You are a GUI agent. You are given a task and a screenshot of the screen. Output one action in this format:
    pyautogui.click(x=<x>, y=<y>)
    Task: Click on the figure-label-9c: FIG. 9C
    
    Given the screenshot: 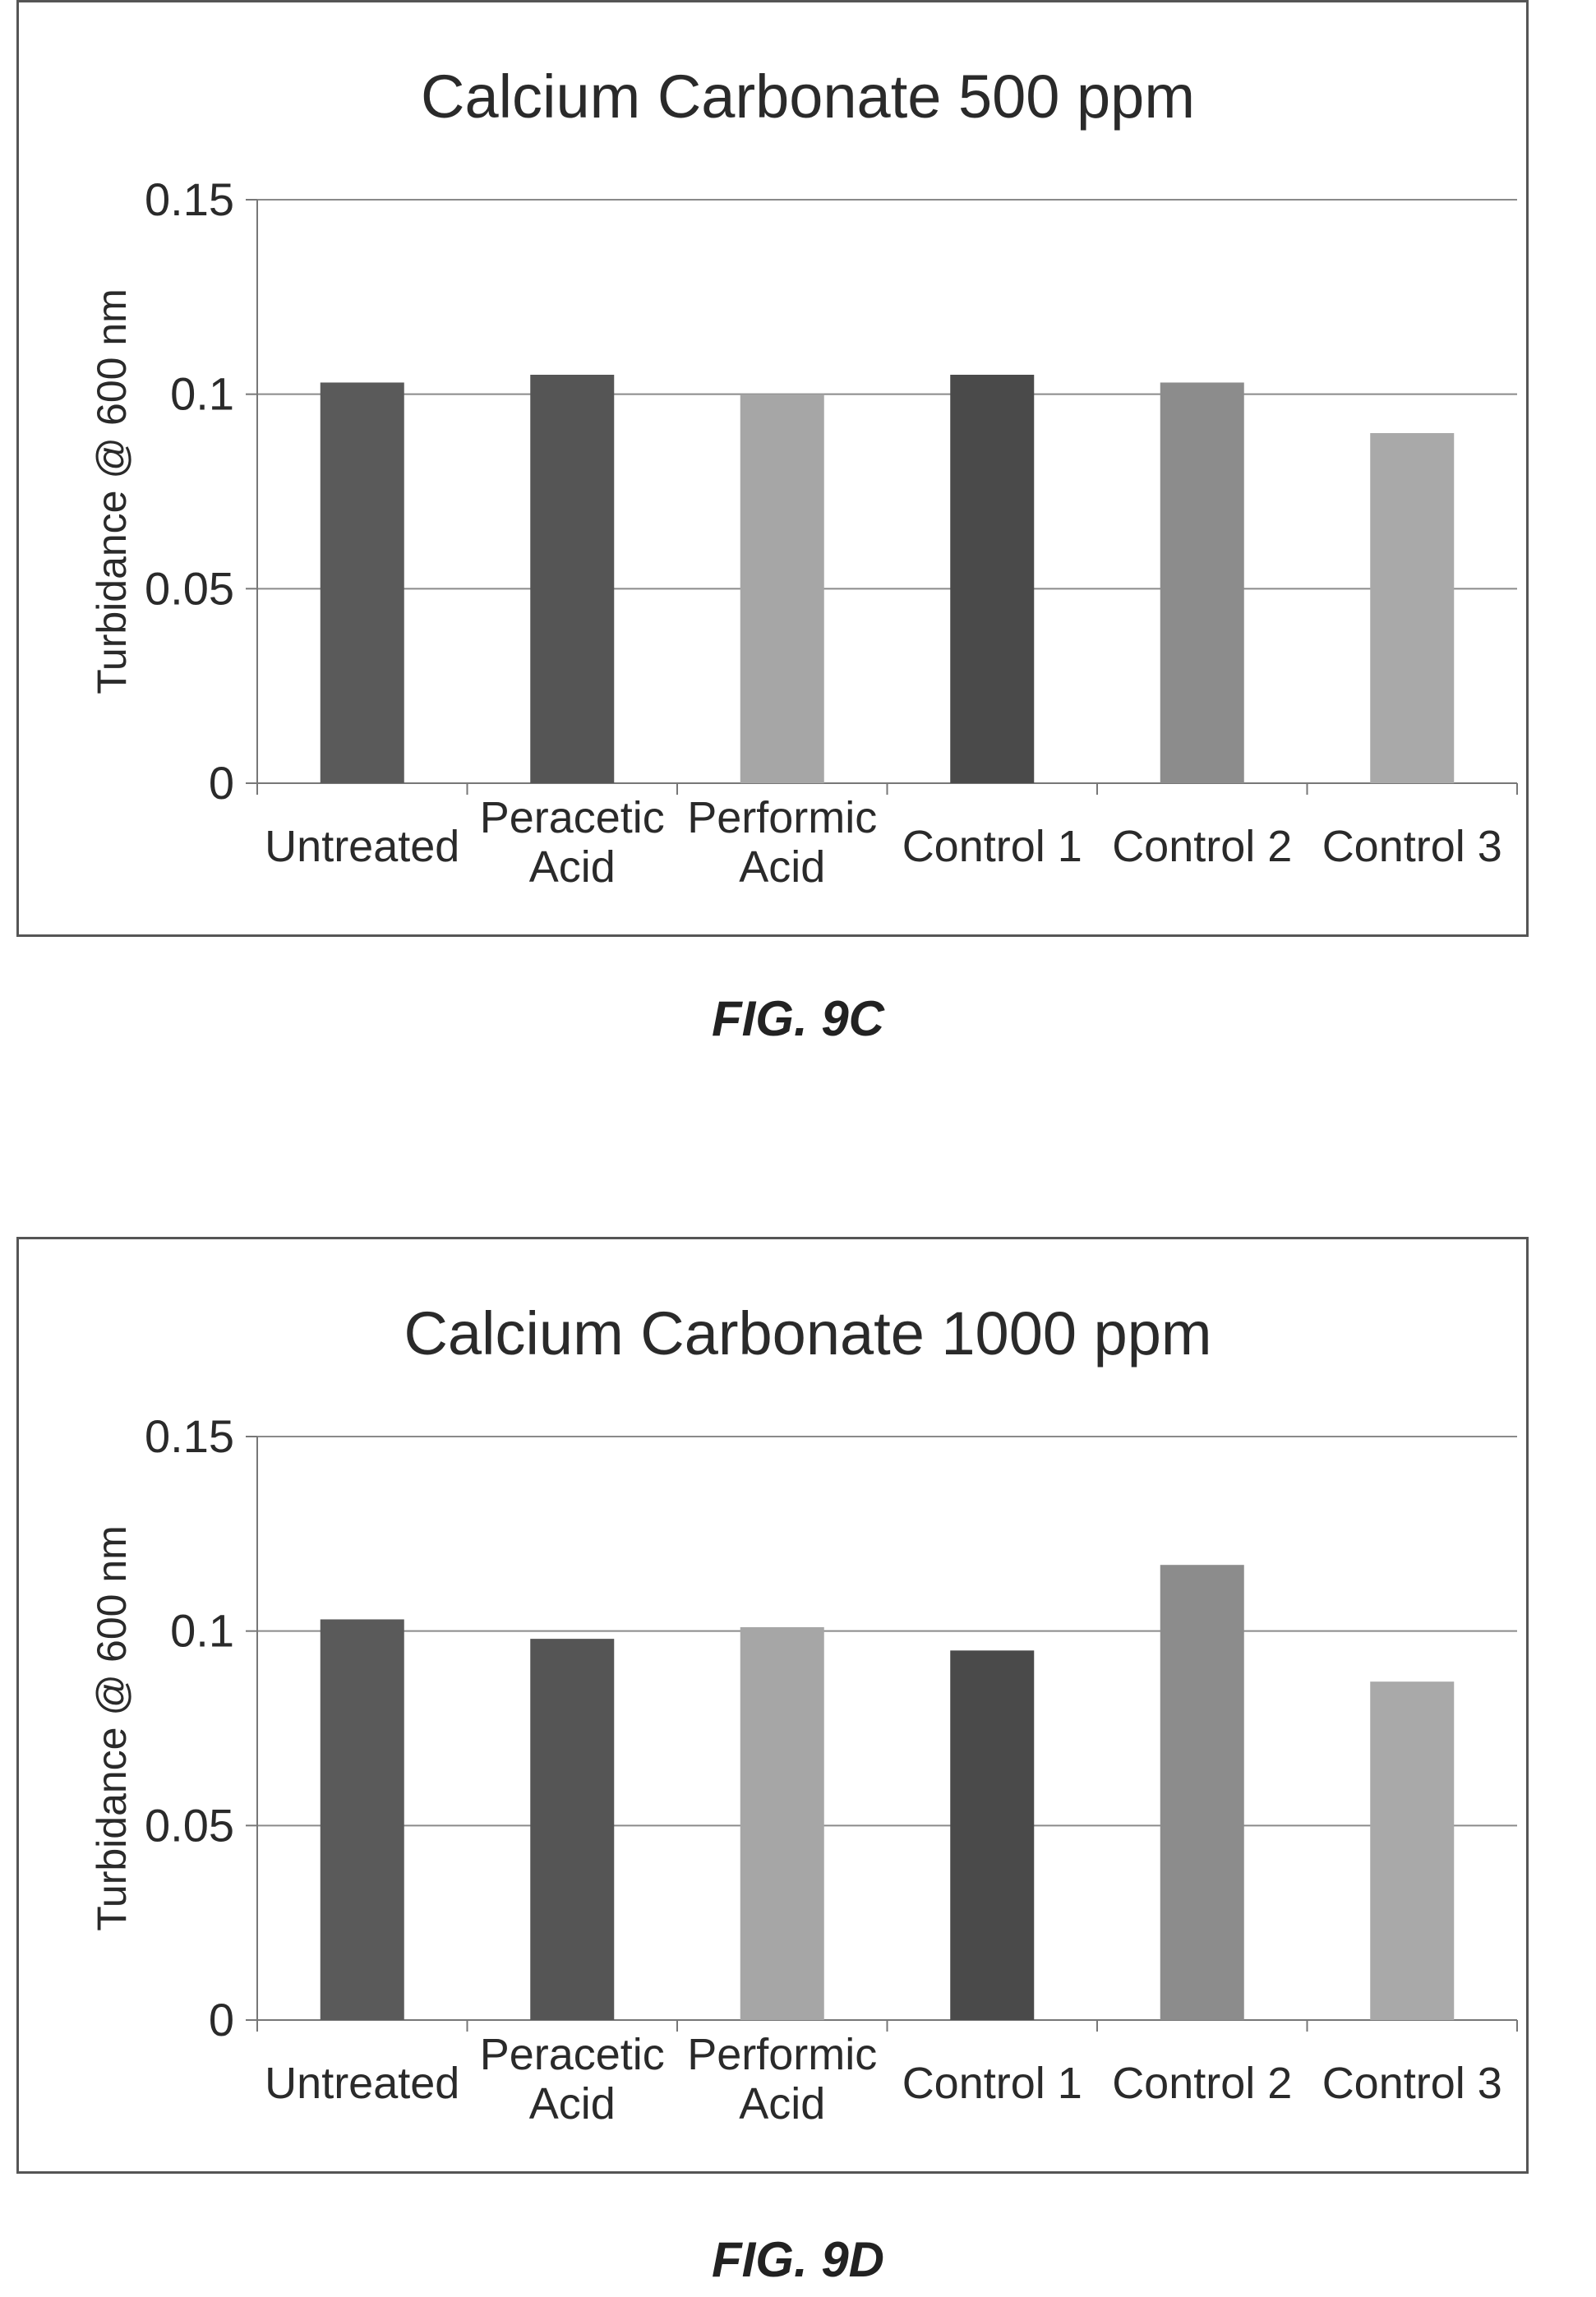 What is the action you would take?
    pyautogui.click(x=798, y=1018)
    